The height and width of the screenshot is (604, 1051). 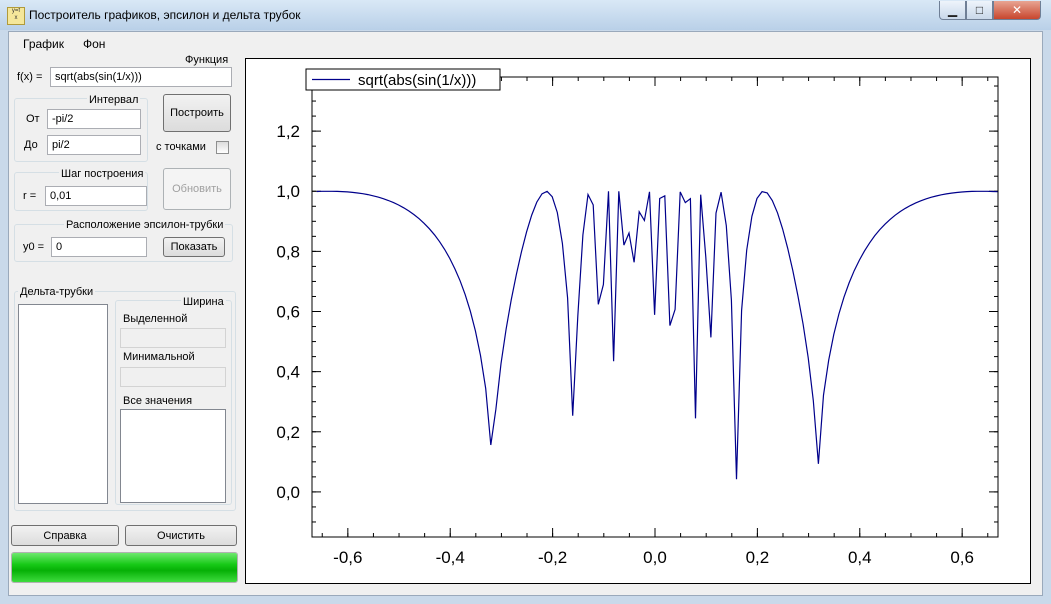 What do you see at coordinates (141, 77) in the screenshot?
I see `function-input` at bounding box center [141, 77].